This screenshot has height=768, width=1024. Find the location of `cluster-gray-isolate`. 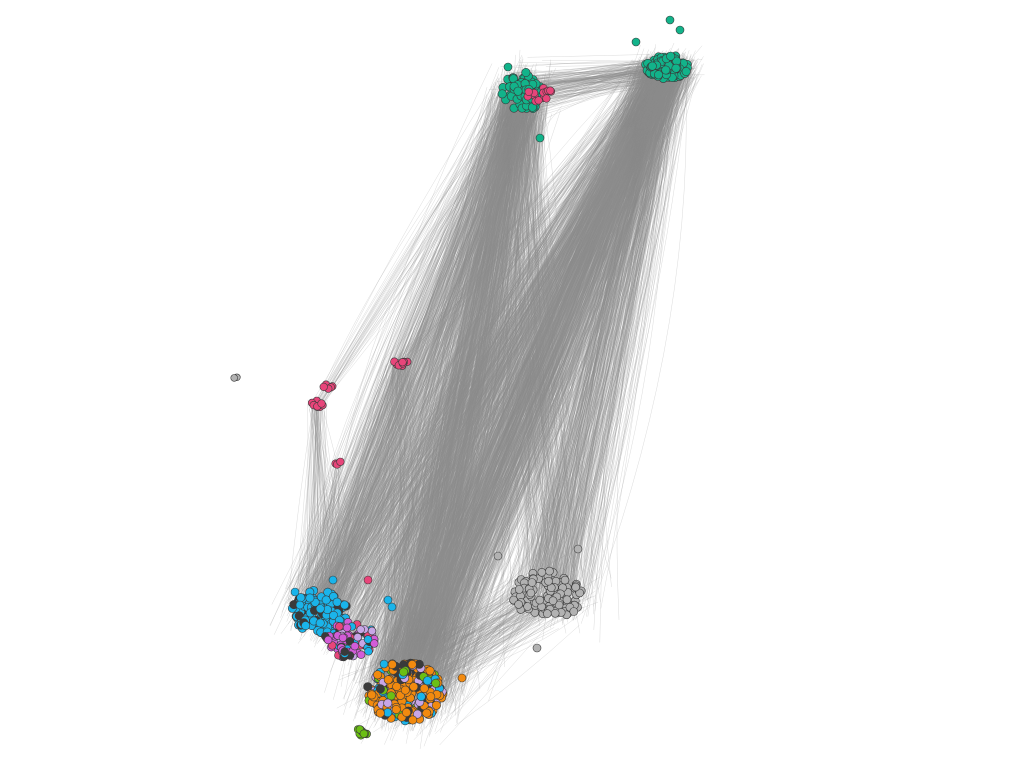

cluster-gray-isolate is located at coordinates (235, 377).